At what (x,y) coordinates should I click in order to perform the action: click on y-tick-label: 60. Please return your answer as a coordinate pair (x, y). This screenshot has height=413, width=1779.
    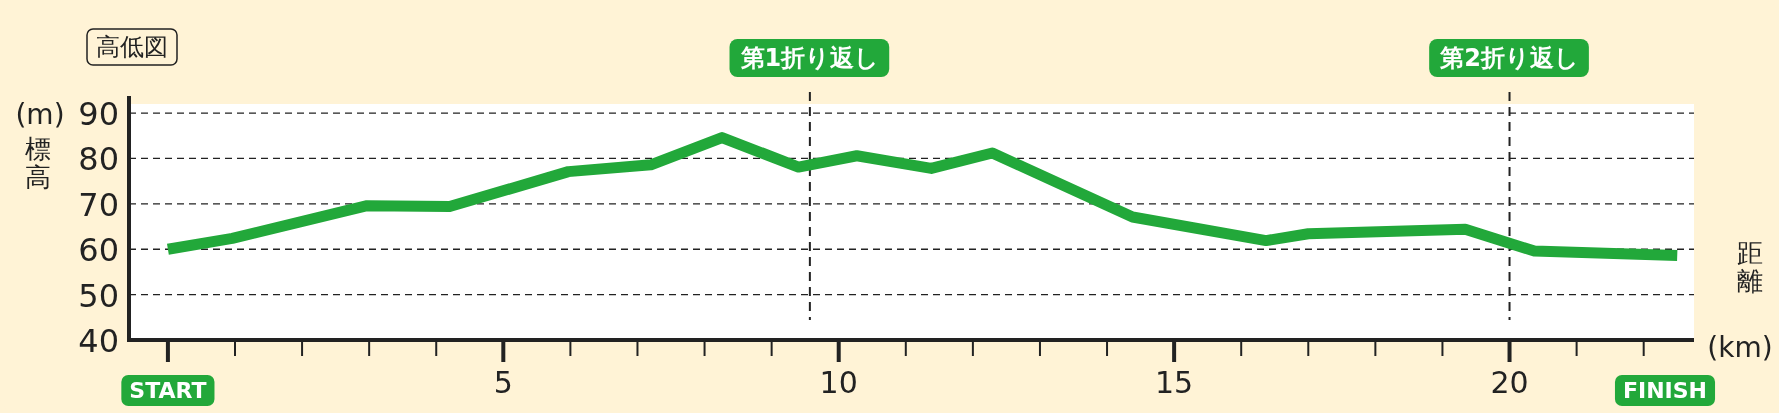
    Looking at the image, I should click on (98, 250).